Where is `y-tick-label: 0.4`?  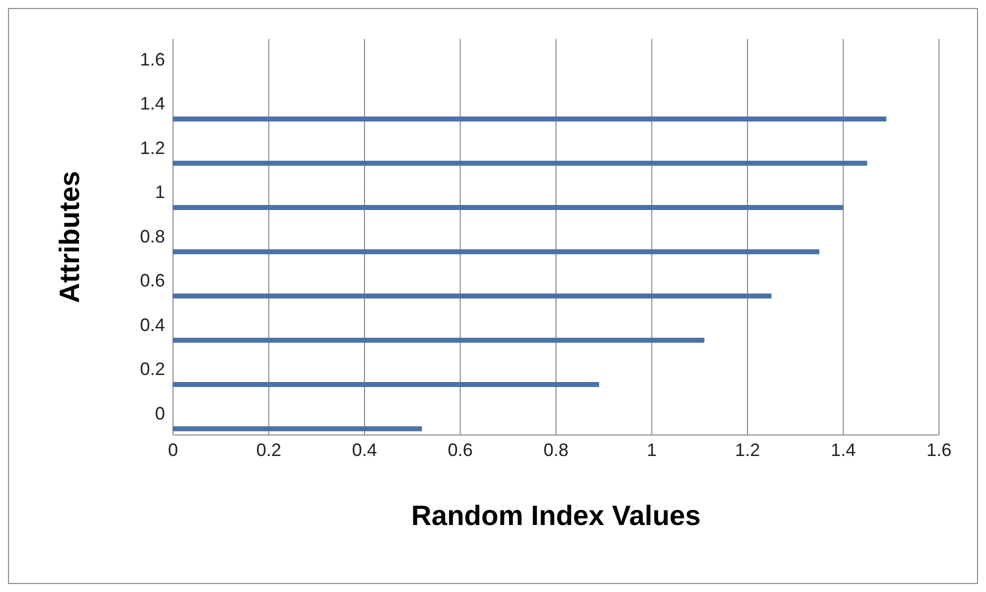 y-tick-label: 0.4 is located at coordinates (152, 324).